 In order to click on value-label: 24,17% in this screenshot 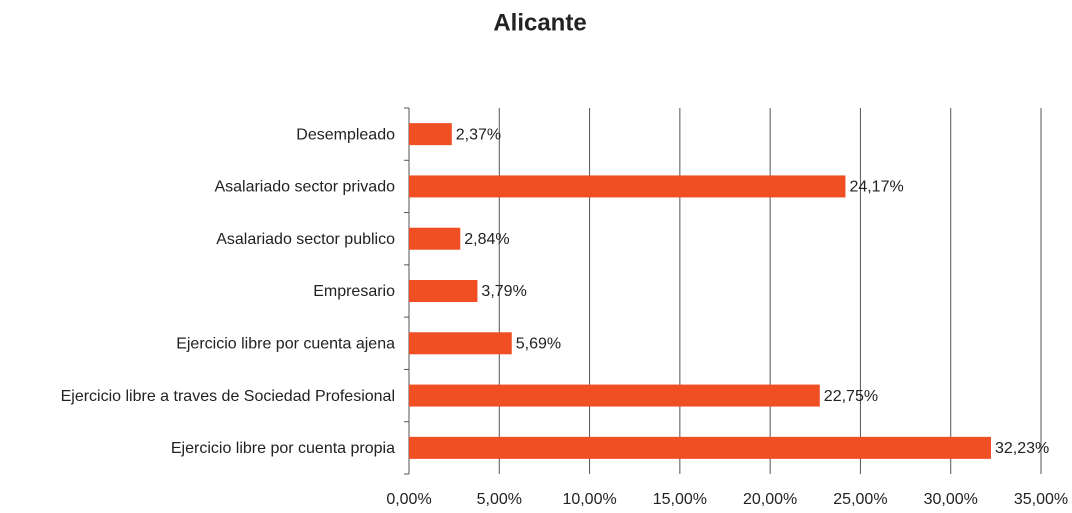, I will do `click(876, 187)`.